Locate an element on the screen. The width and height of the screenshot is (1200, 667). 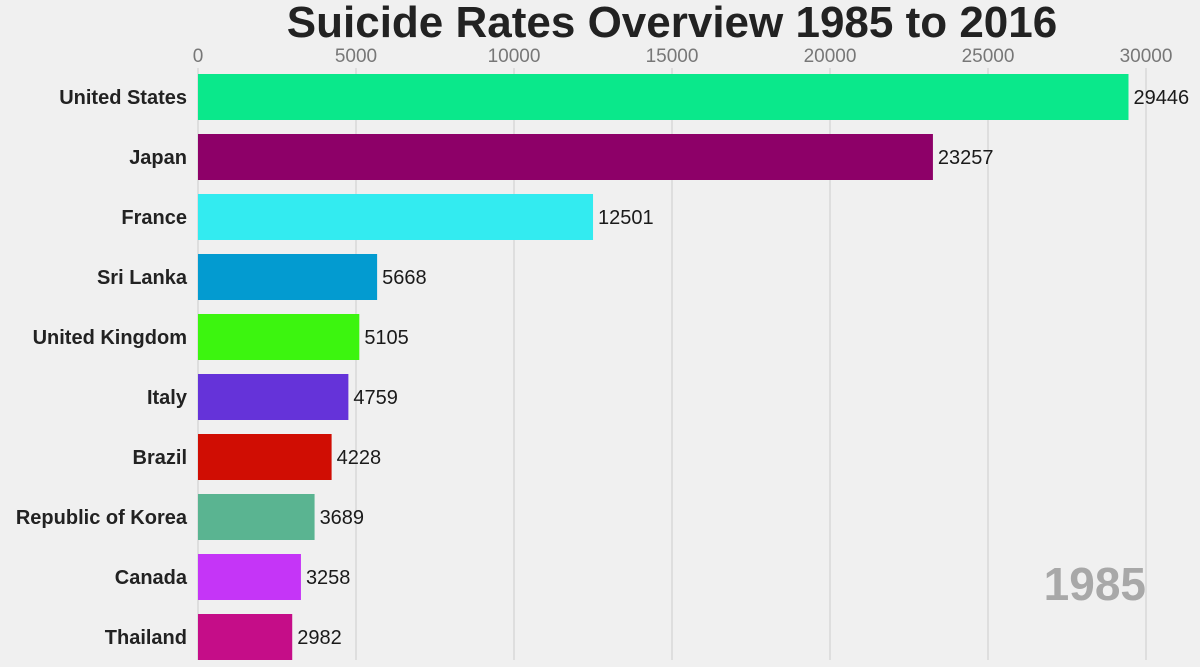
bar-brazil is located at coordinates (265, 457).